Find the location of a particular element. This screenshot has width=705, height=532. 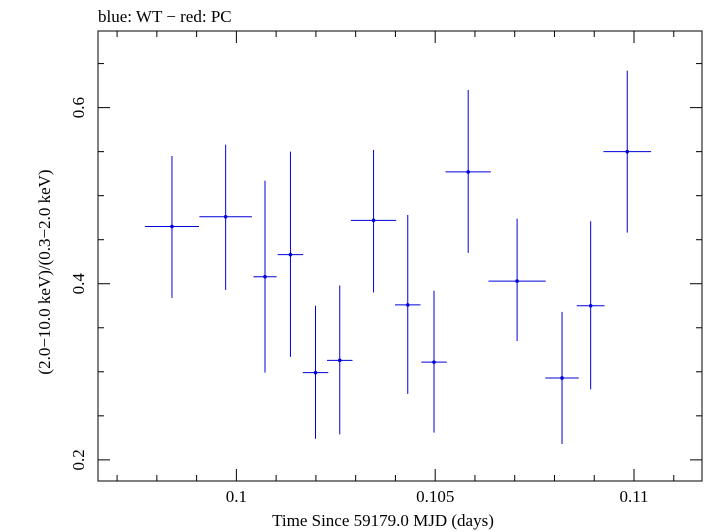

y-tick-label: 0.6 is located at coordinates (78, 107).